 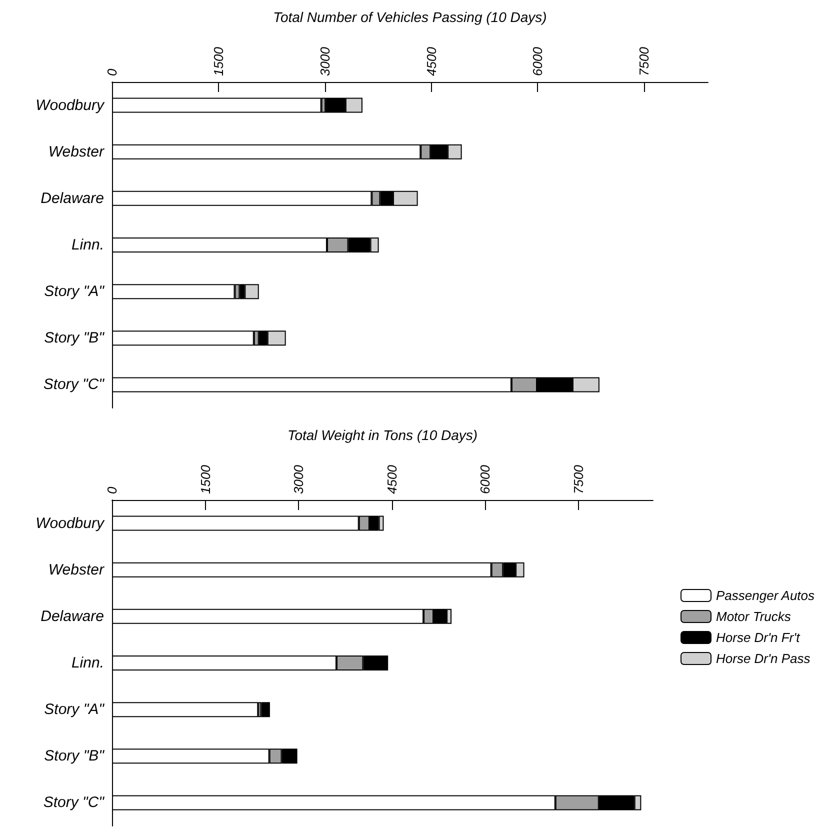 What do you see at coordinates (410, 17) in the screenshot?
I see `x-axis-title: Total Number of Vehicles Passing (10 Days)` at bounding box center [410, 17].